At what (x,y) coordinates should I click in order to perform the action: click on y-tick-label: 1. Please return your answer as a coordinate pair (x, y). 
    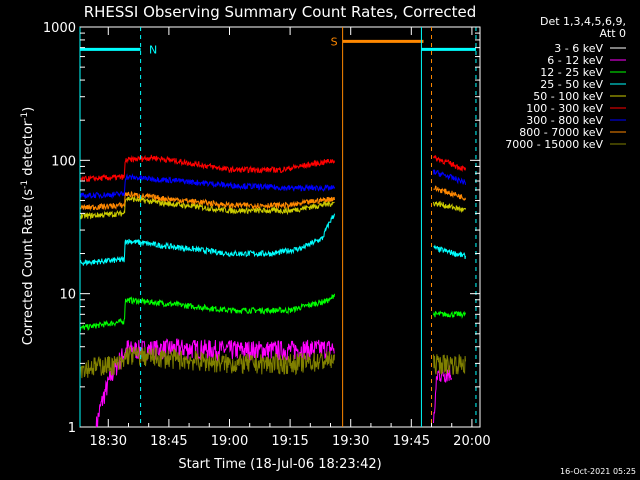
    Looking at the image, I should click on (72, 428).